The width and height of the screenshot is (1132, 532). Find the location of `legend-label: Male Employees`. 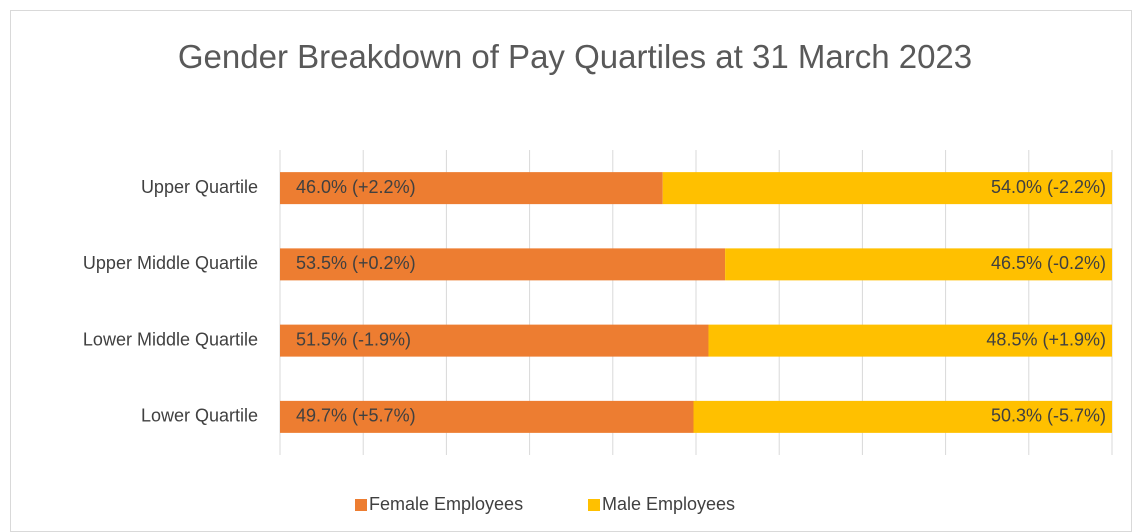

legend-label: Male Employees is located at coordinates (668, 504).